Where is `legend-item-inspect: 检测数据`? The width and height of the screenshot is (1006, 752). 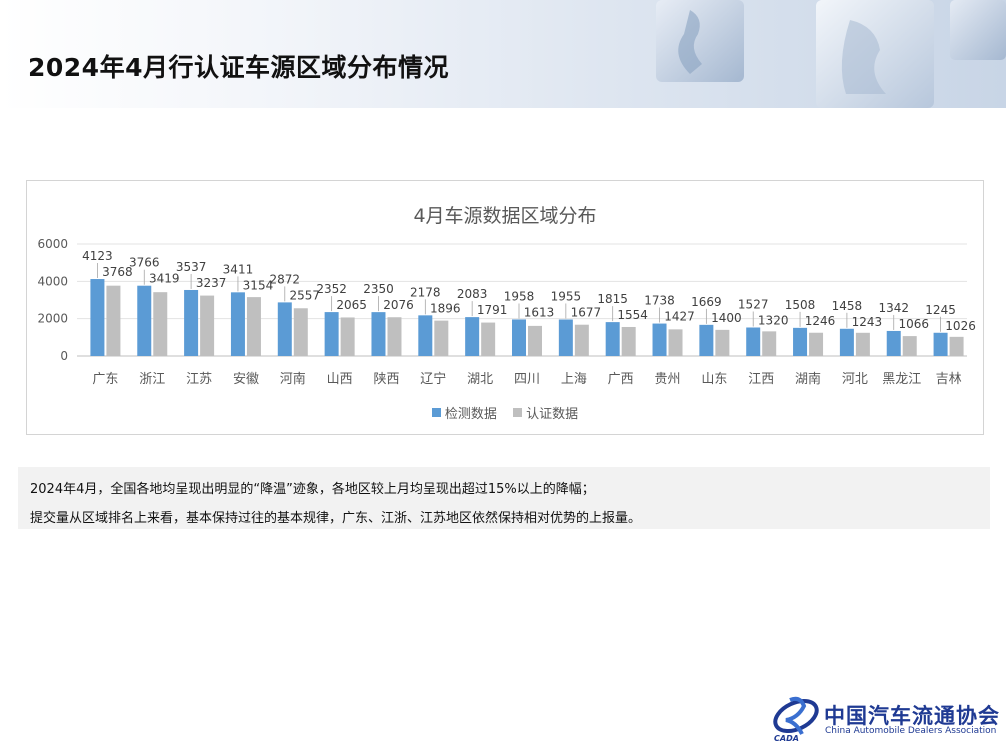 legend-item-inspect: 检测数据 is located at coordinates (464, 412).